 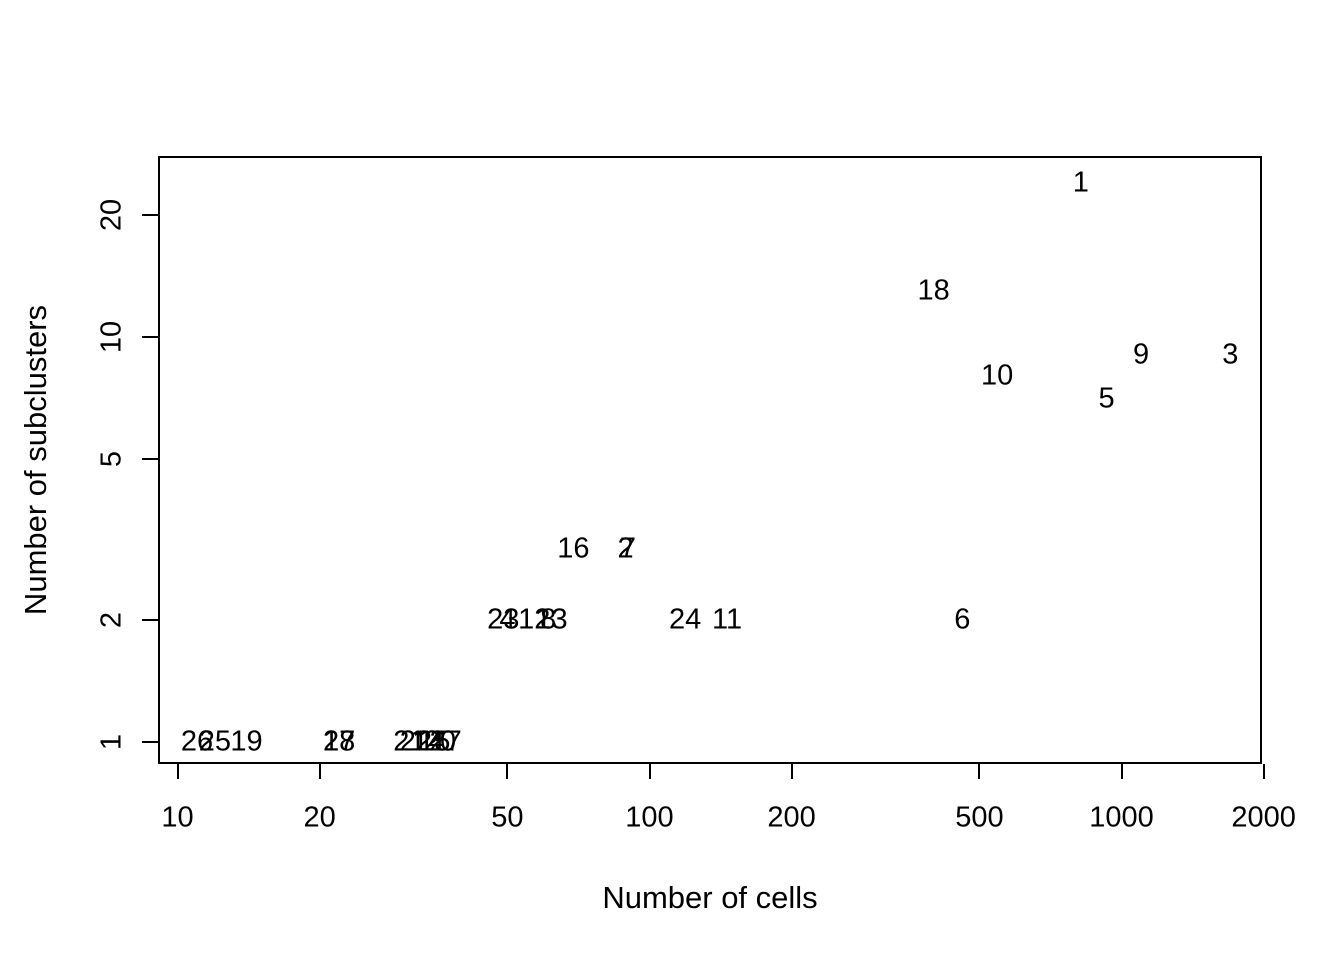 I want to click on y-axis-tick-label: 10, so click(x=111, y=336).